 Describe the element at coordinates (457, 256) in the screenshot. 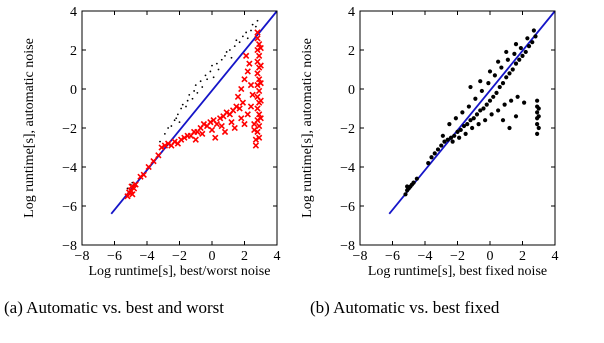

I see `x-tick-label: −2` at that location.